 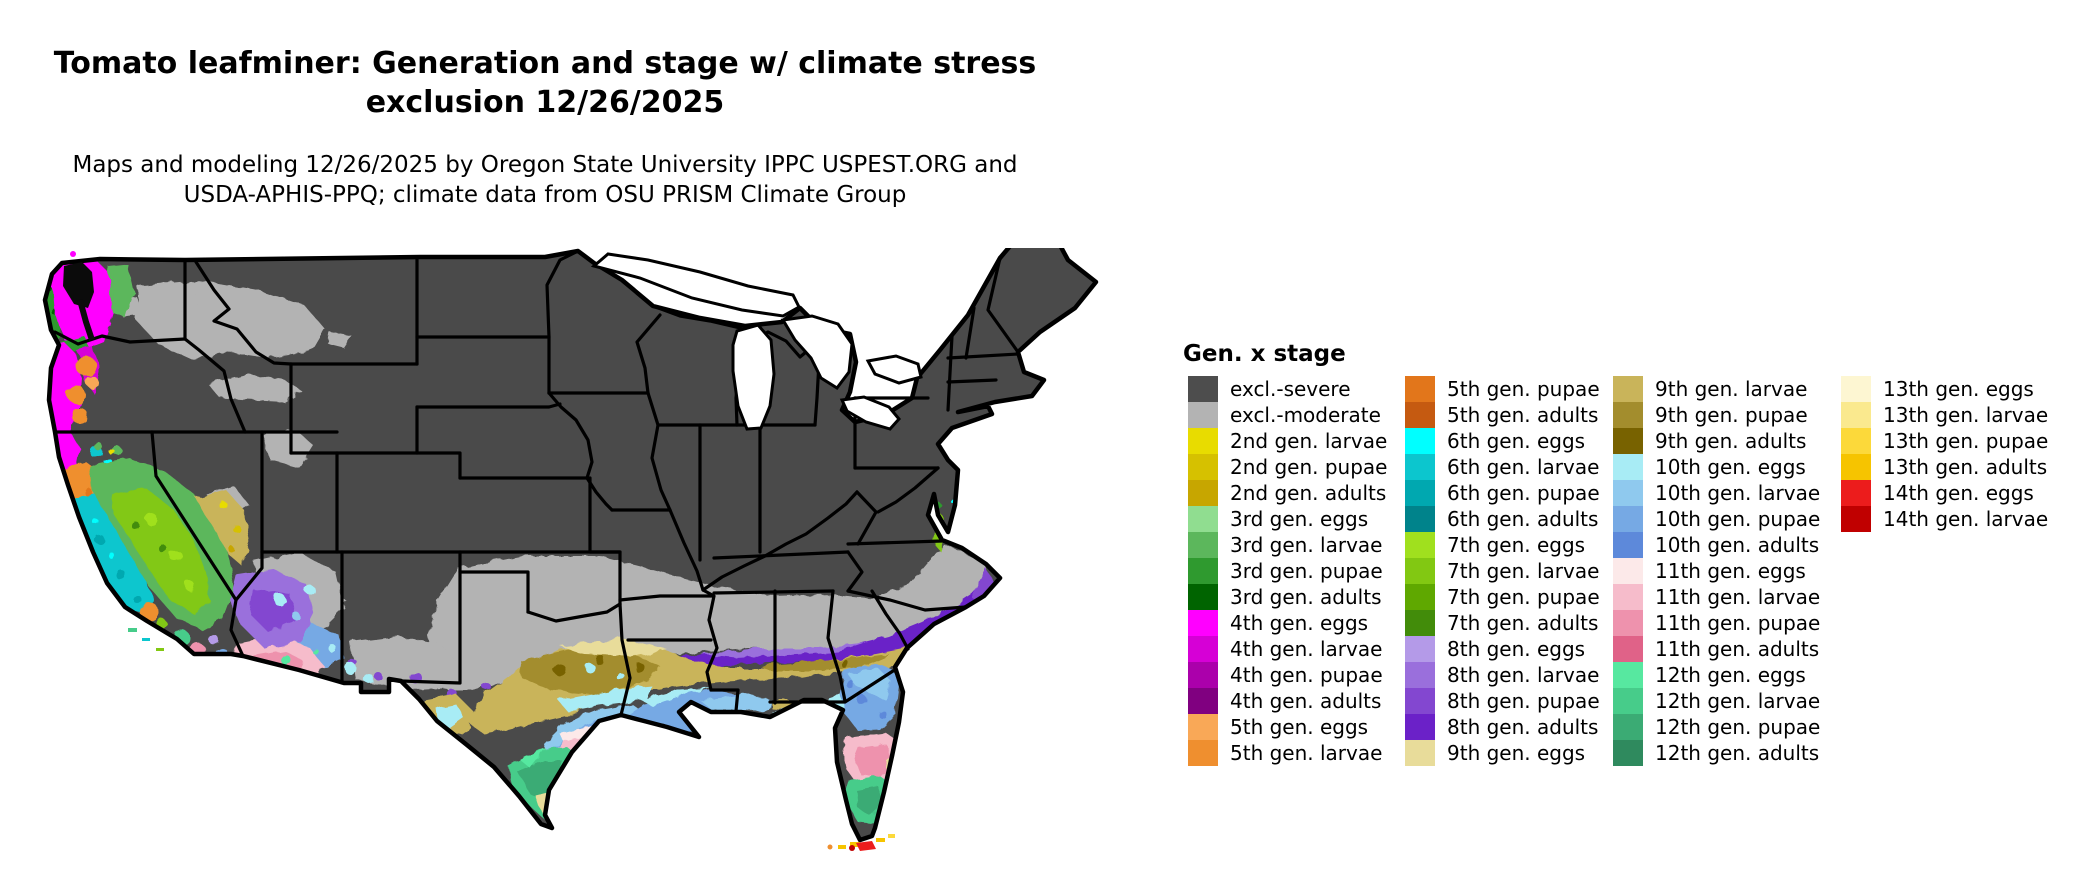 I want to click on legend-row: 10th gen. pupae, so click(x=1716, y=519).